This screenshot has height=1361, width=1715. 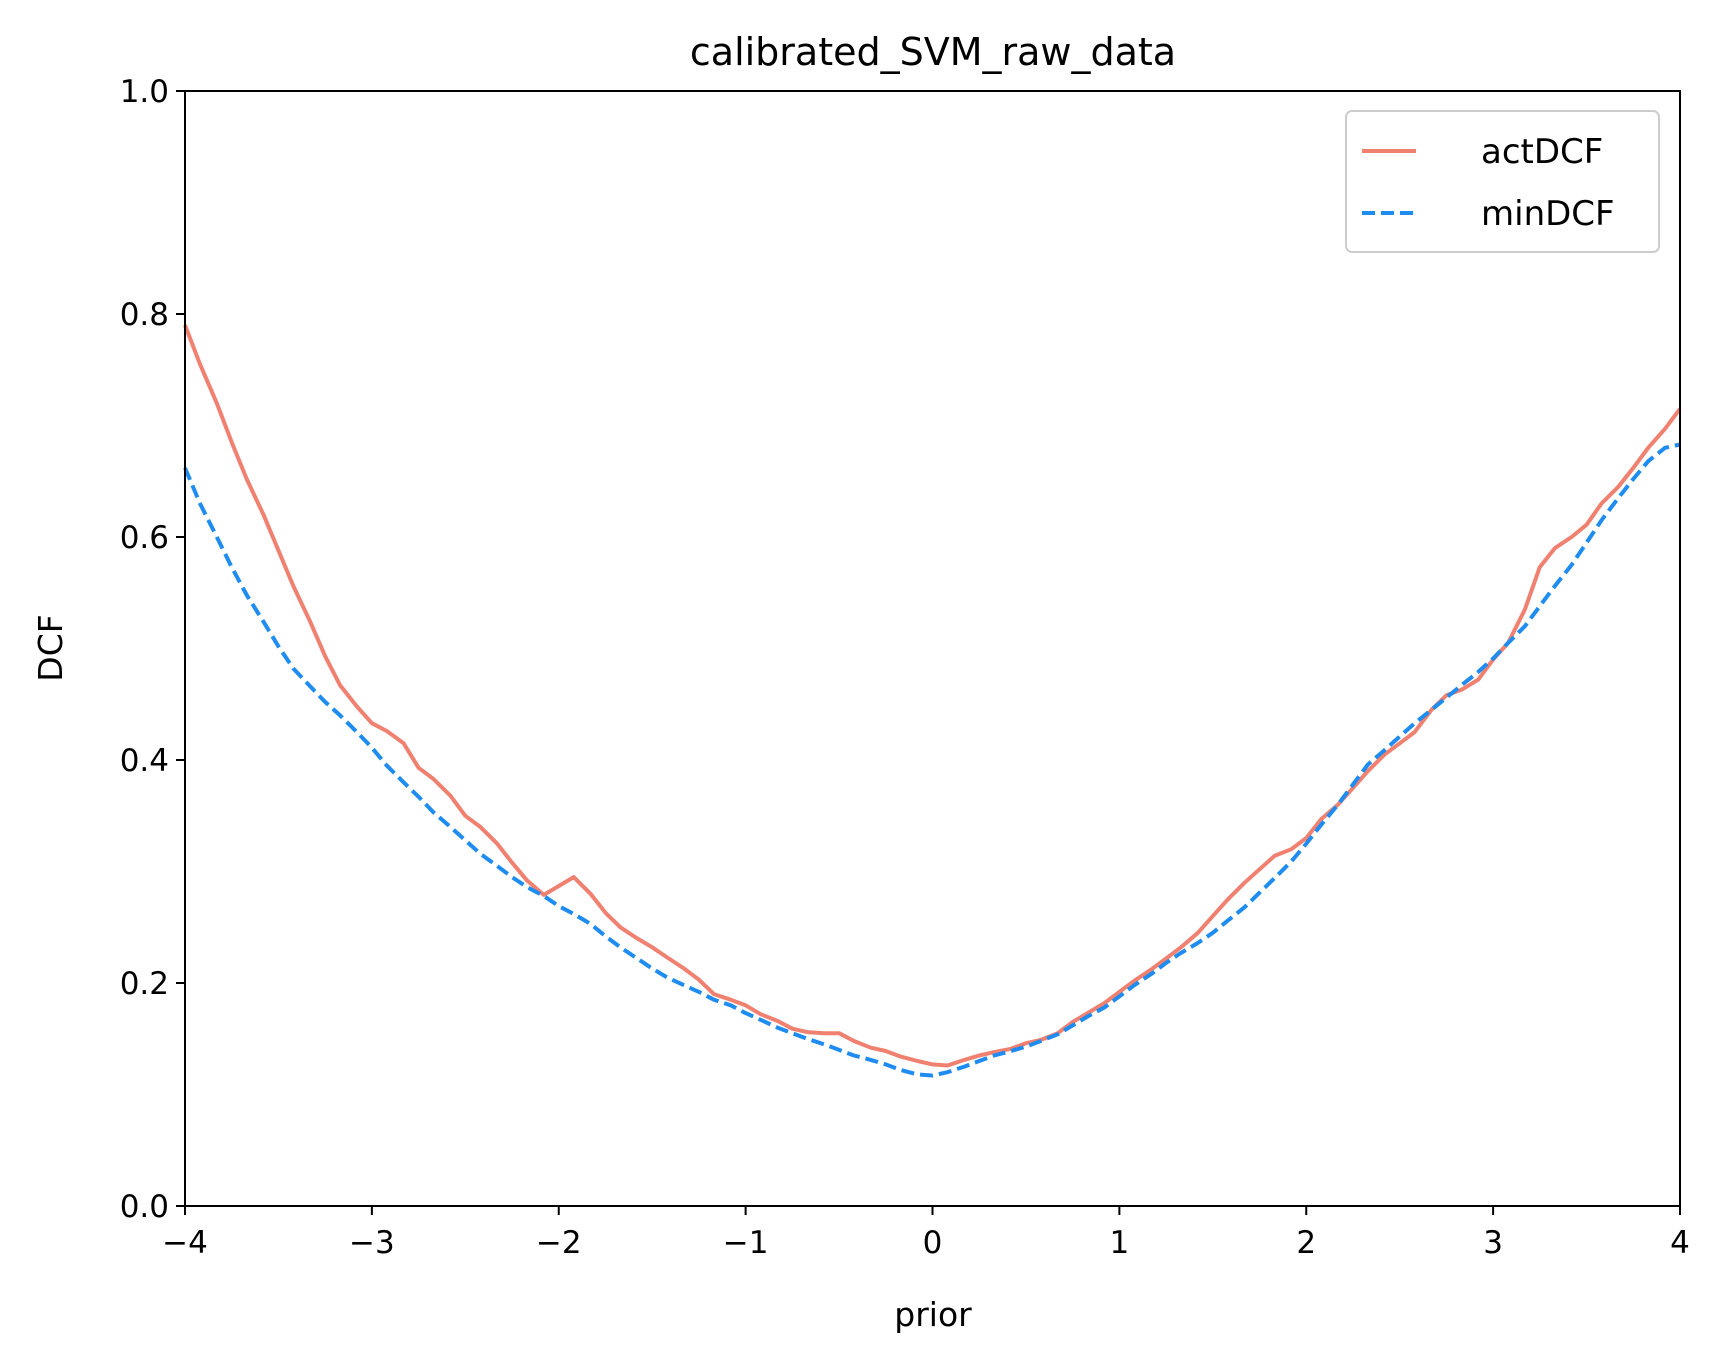 I want to click on legend-label-mindcf: minDCF, so click(x=1548, y=214).